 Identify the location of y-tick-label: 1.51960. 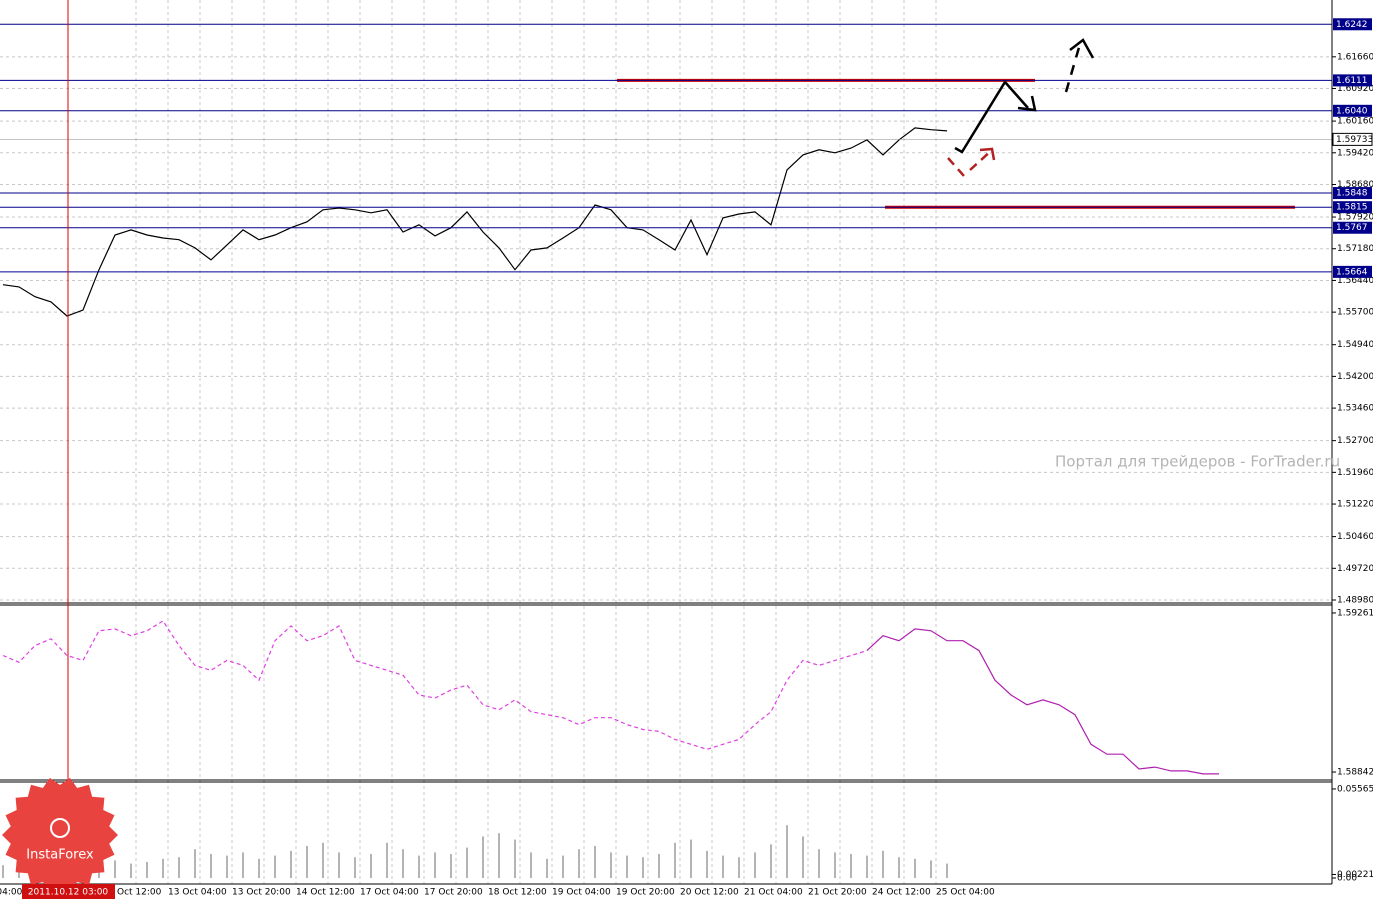
(1355, 473).